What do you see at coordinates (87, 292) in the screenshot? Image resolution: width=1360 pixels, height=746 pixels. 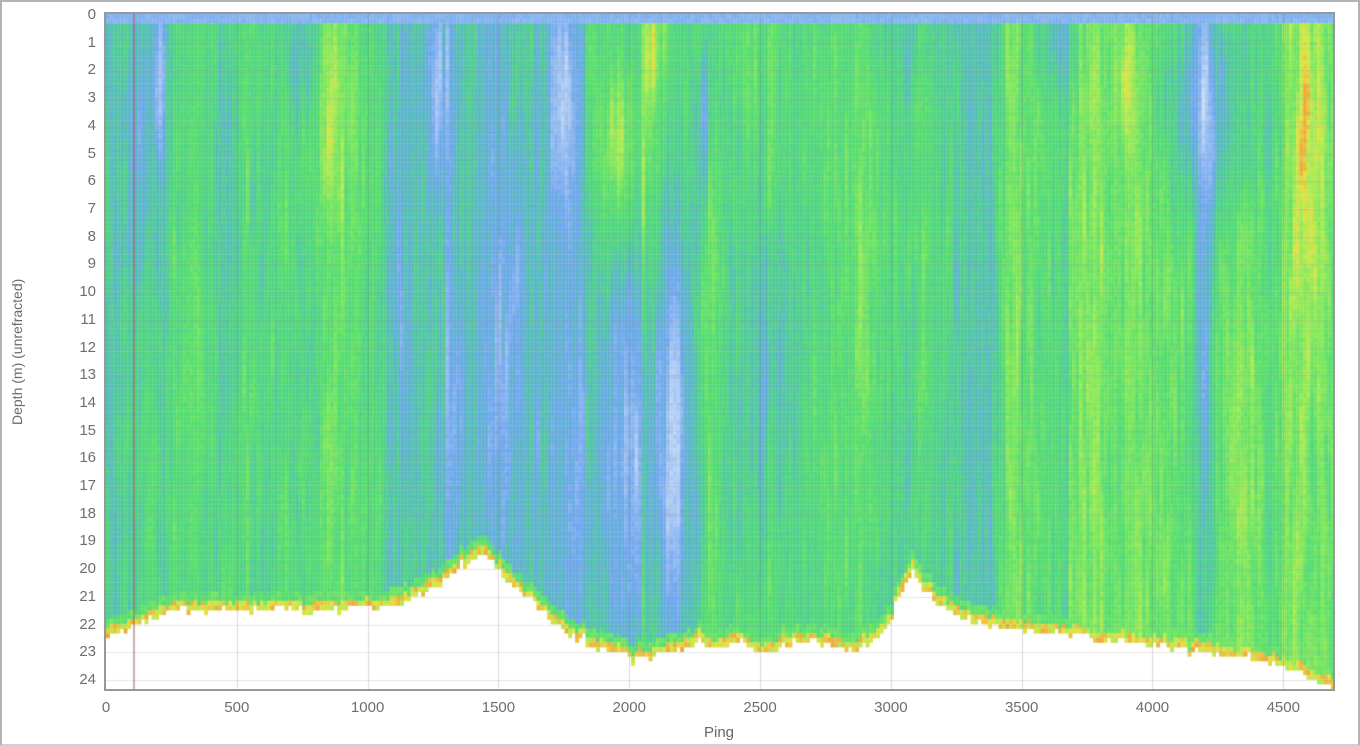 I see `y-tick-label: 10` at bounding box center [87, 292].